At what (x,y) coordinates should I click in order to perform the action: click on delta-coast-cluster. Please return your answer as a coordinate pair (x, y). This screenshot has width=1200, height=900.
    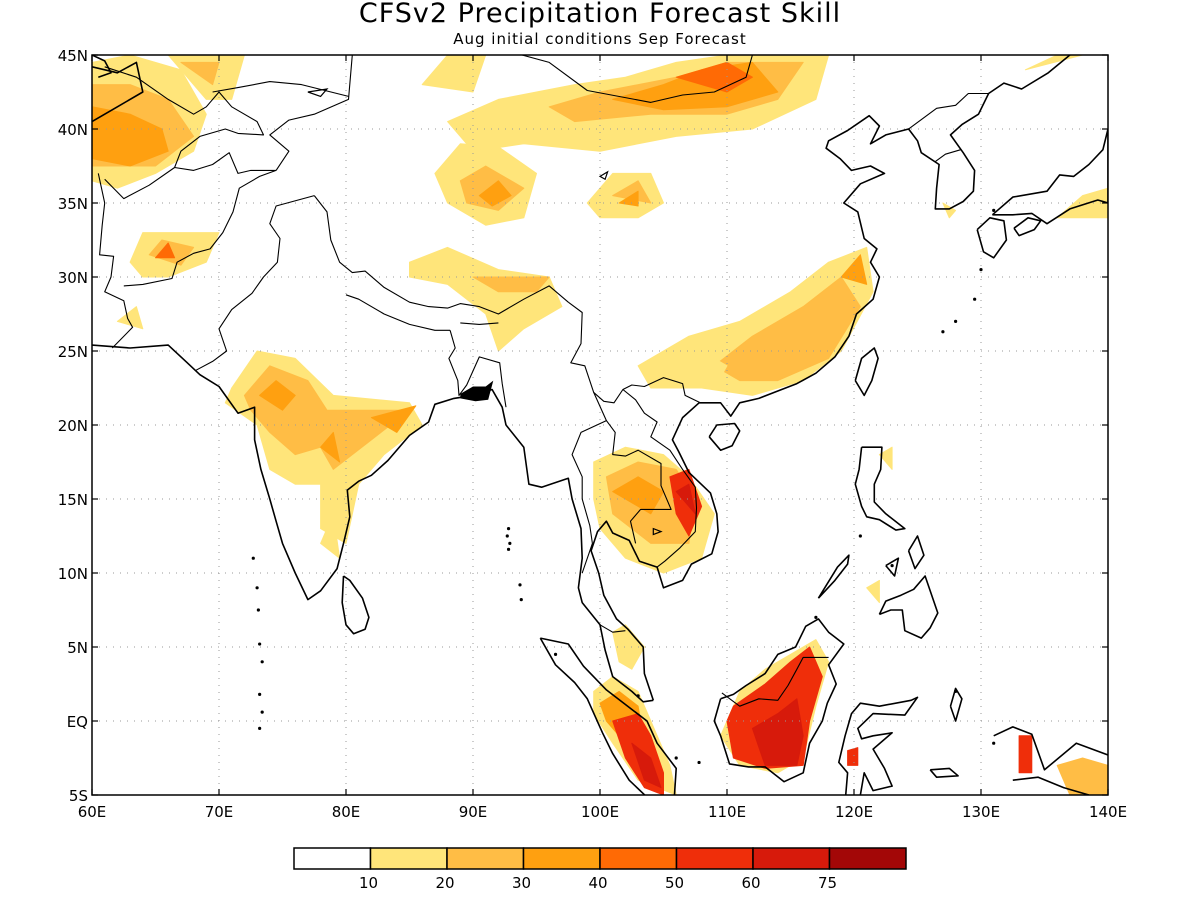
    Looking at the image, I should click on (477, 391).